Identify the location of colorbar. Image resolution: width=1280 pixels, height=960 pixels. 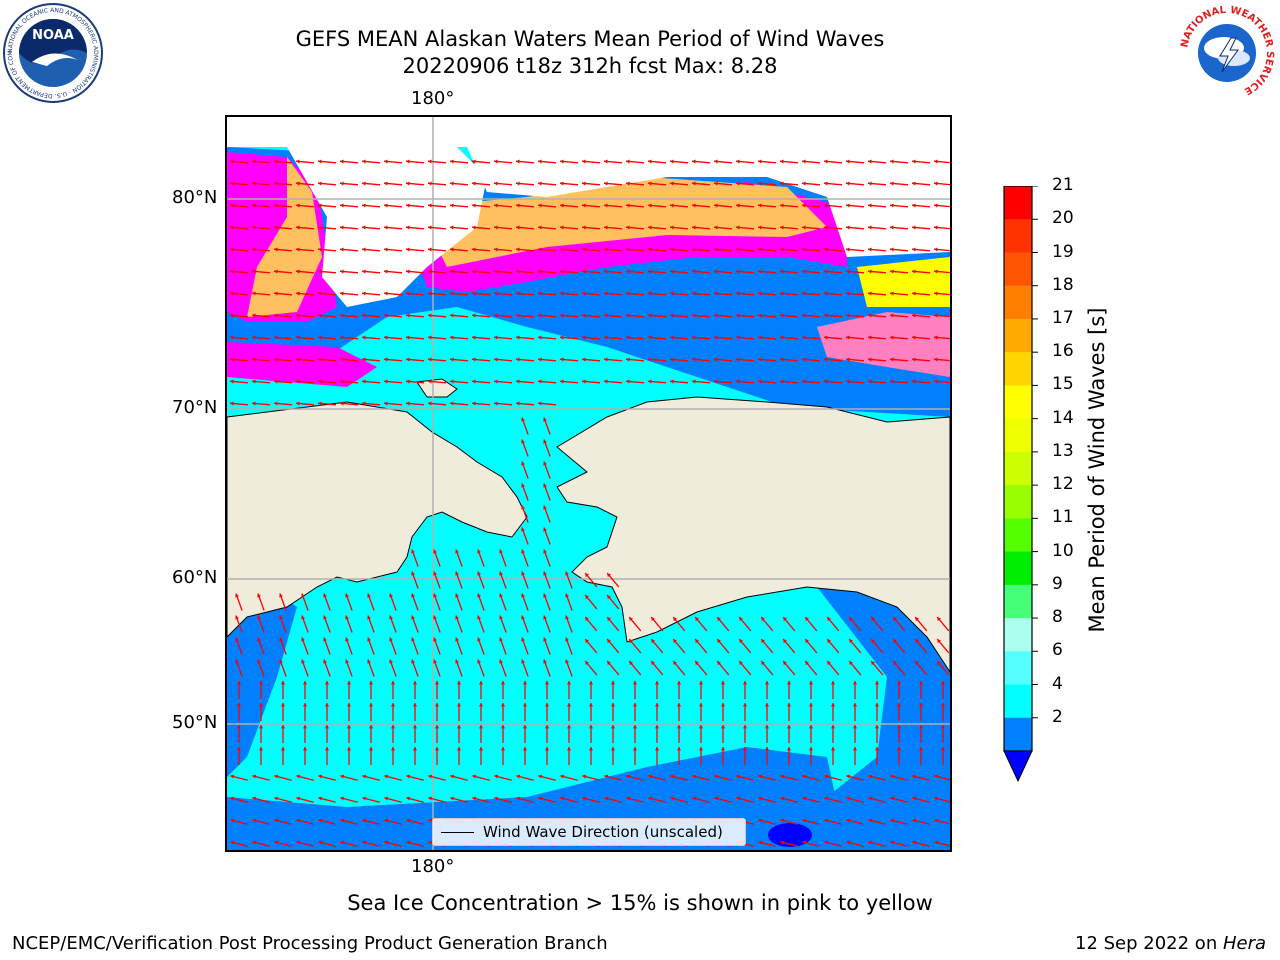
(1020, 484).